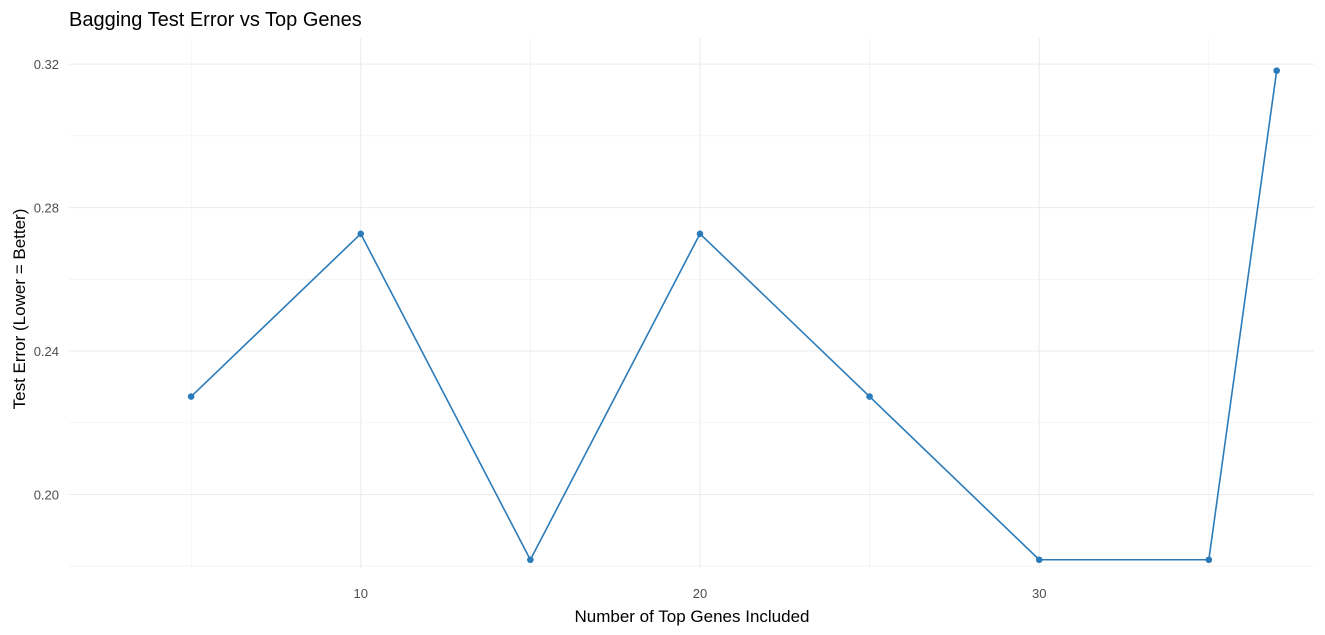 The width and height of the screenshot is (1325, 635). I want to click on y-tick-label: 0.28, so click(46, 208).